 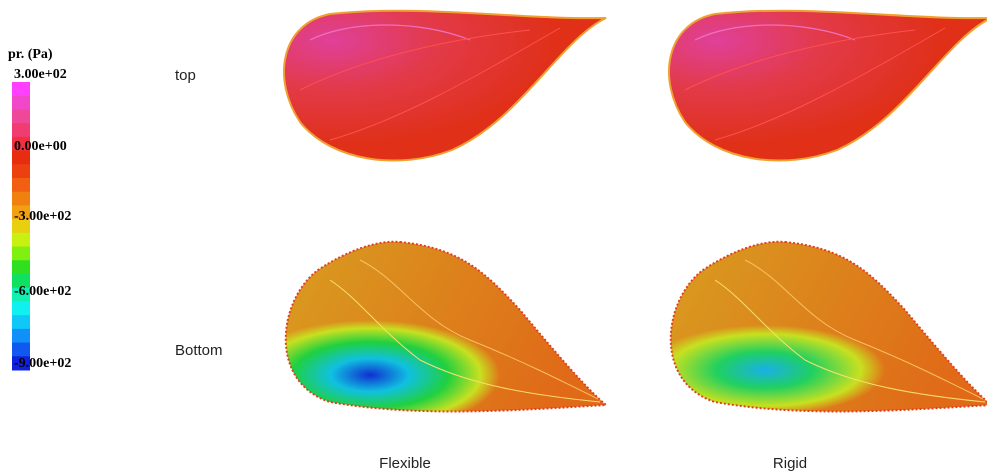 What do you see at coordinates (42, 363) in the screenshot?
I see `legend-label: -9.00e+02` at bounding box center [42, 363].